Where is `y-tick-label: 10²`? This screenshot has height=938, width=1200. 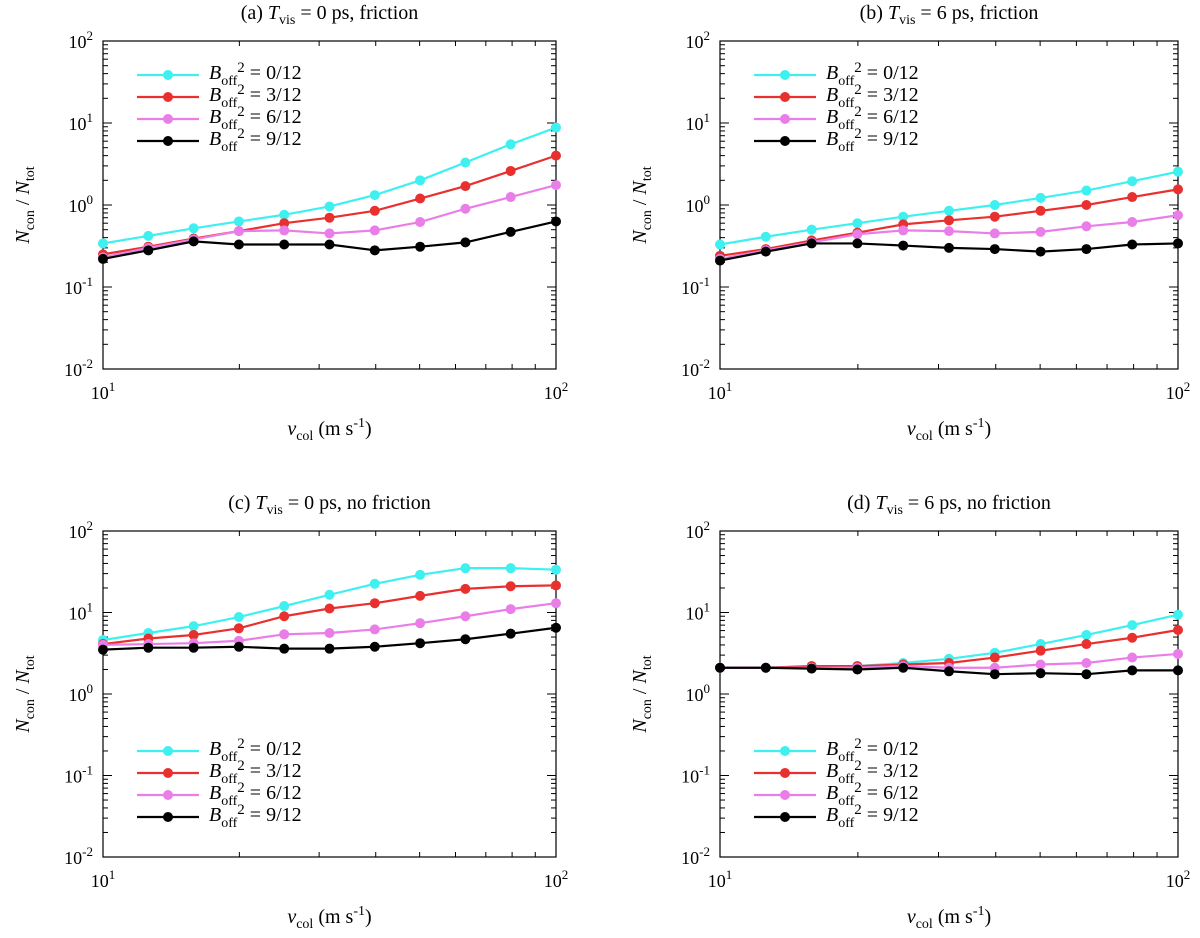
y-tick-label: 10² is located at coordinates (698, 530).